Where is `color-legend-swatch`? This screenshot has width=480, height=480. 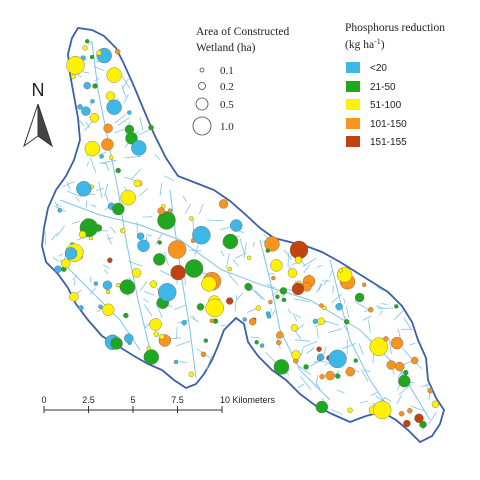 color-legend-swatch is located at coordinates (353, 123).